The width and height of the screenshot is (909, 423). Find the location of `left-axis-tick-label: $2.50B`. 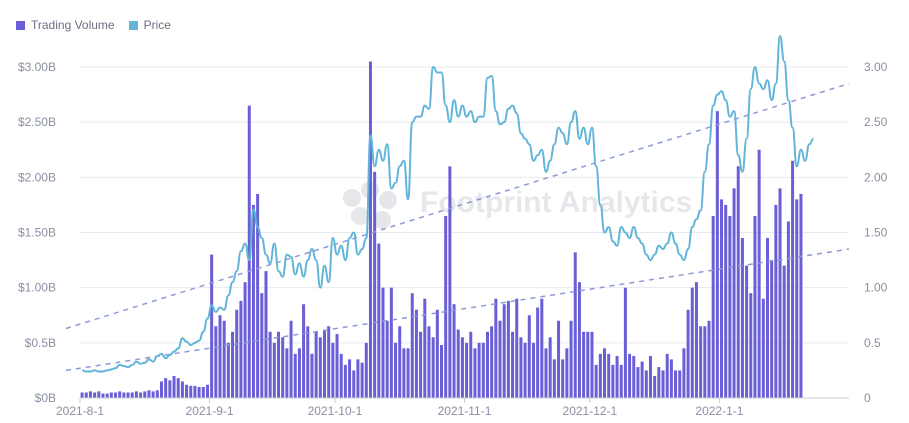

left-axis-tick-label: $2.50B is located at coordinates (37, 122).